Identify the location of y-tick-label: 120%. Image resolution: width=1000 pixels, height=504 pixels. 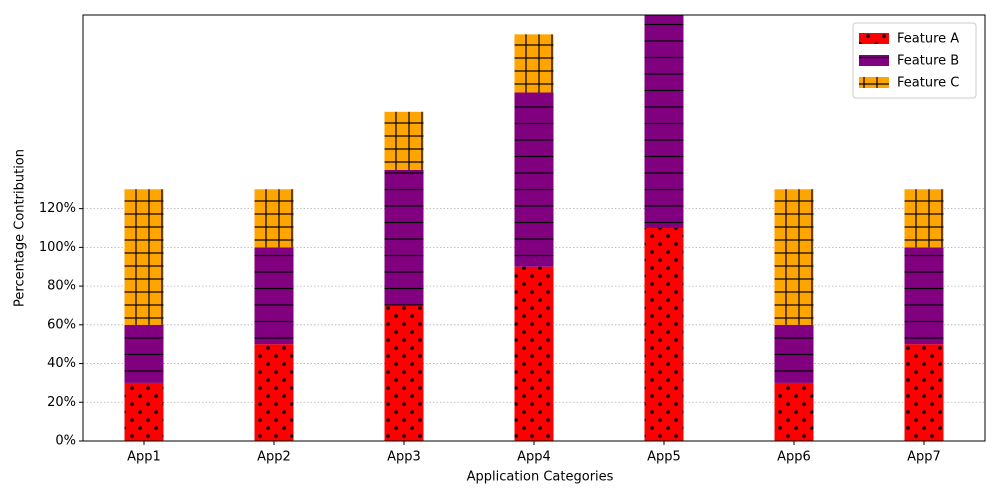
(57, 208).